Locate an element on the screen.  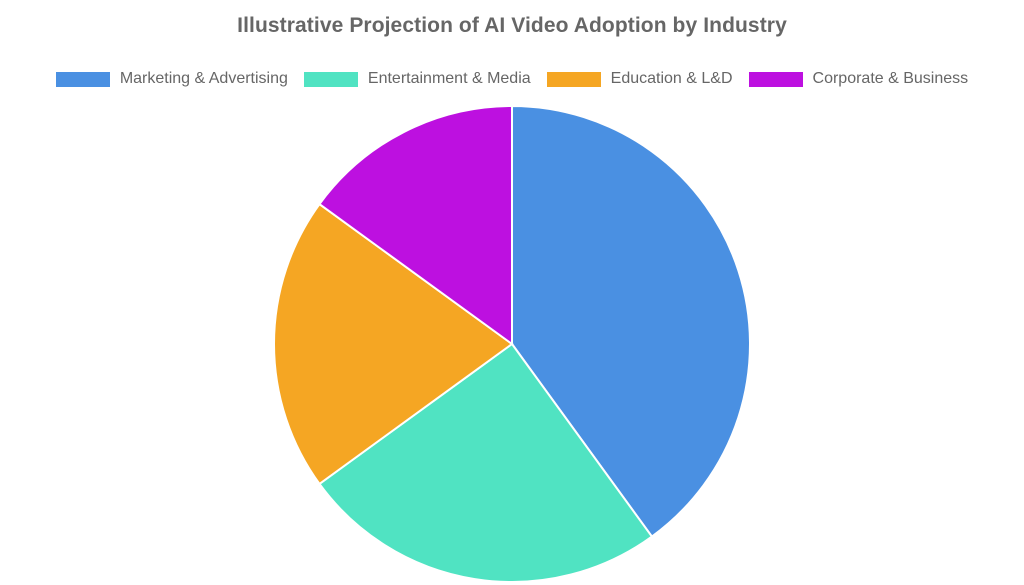
legend-swatch-entertainment is located at coordinates (330, 79).